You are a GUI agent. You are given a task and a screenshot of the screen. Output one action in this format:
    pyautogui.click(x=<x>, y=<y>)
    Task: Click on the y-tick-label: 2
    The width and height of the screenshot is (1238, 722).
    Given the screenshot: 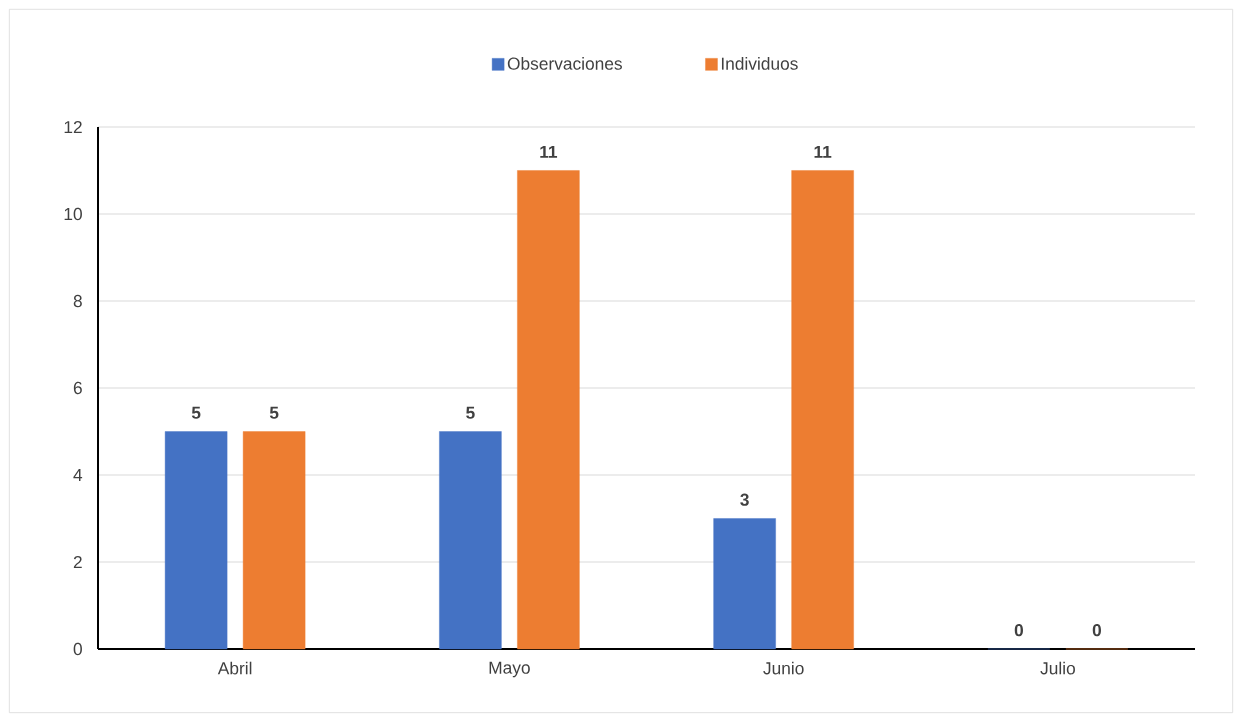 What is the action you would take?
    pyautogui.click(x=77, y=562)
    